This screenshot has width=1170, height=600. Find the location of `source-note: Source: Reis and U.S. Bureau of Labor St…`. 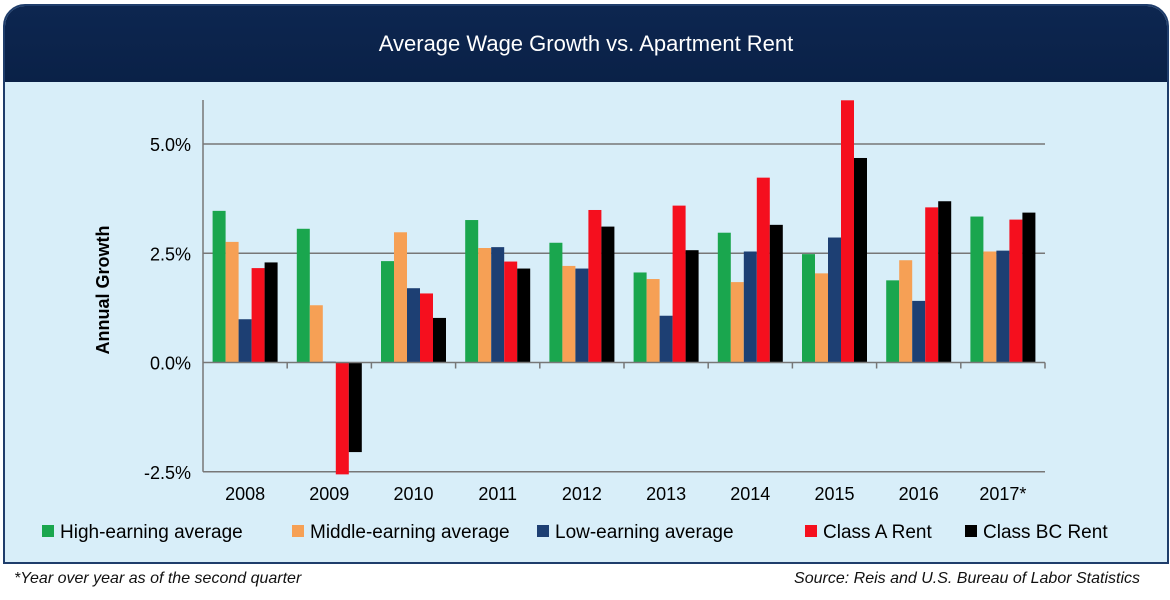

source-note: Source: Reis and U.S. Bureau of Labor St… is located at coordinates (967, 578).